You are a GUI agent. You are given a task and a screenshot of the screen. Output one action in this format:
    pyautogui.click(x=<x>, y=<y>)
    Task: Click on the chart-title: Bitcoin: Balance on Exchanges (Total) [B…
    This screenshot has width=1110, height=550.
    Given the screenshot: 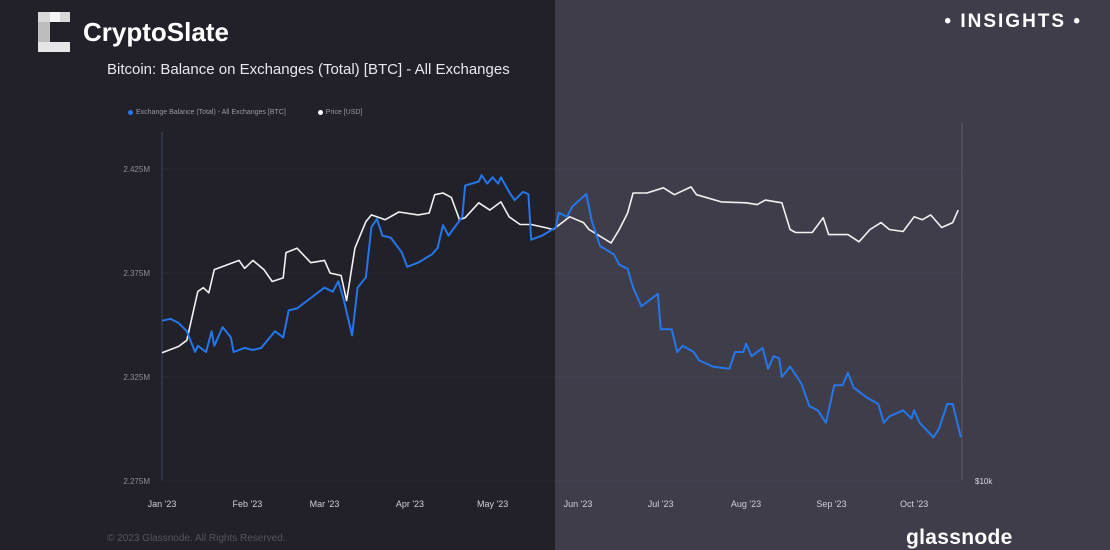 What is the action you would take?
    pyautogui.click(x=308, y=69)
    